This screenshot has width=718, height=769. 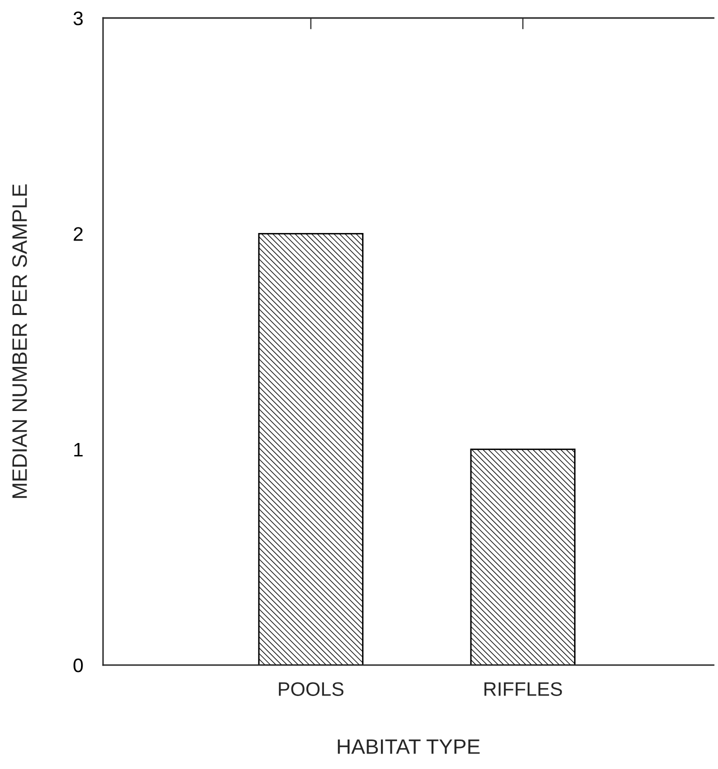 I want to click on y-tick-label: 0, so click(x=78, y=665).